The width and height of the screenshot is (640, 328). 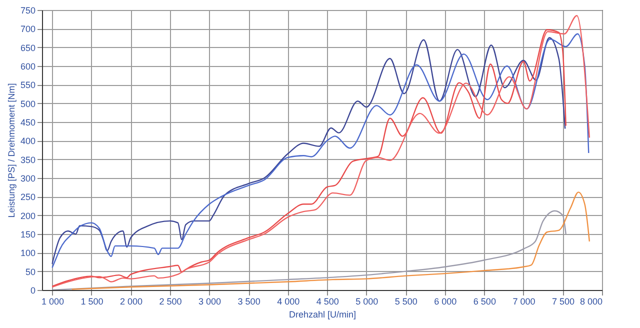 What do you see at coordinates (322, 315) in the screenshot?
I see `x-axis-title: Drehzahl [U/min]` at bounding box center [322, 315].